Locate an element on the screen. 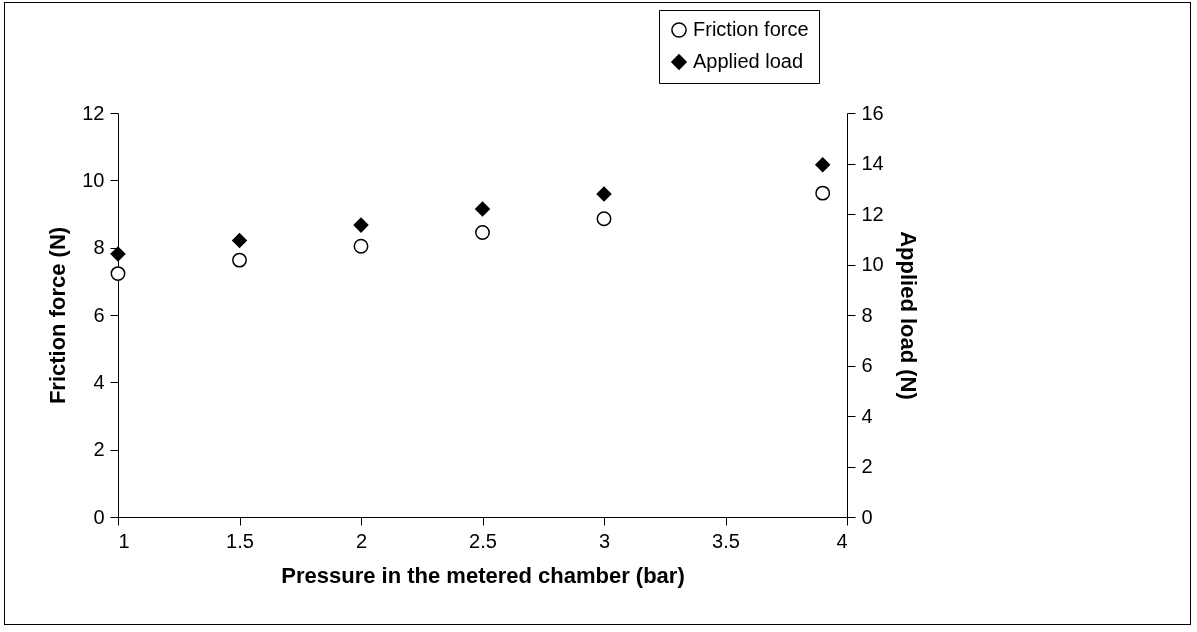 The width and height of the screenshot is (1197, 632). x-tick-label: 1.5 is located at coordinates (240, 540).